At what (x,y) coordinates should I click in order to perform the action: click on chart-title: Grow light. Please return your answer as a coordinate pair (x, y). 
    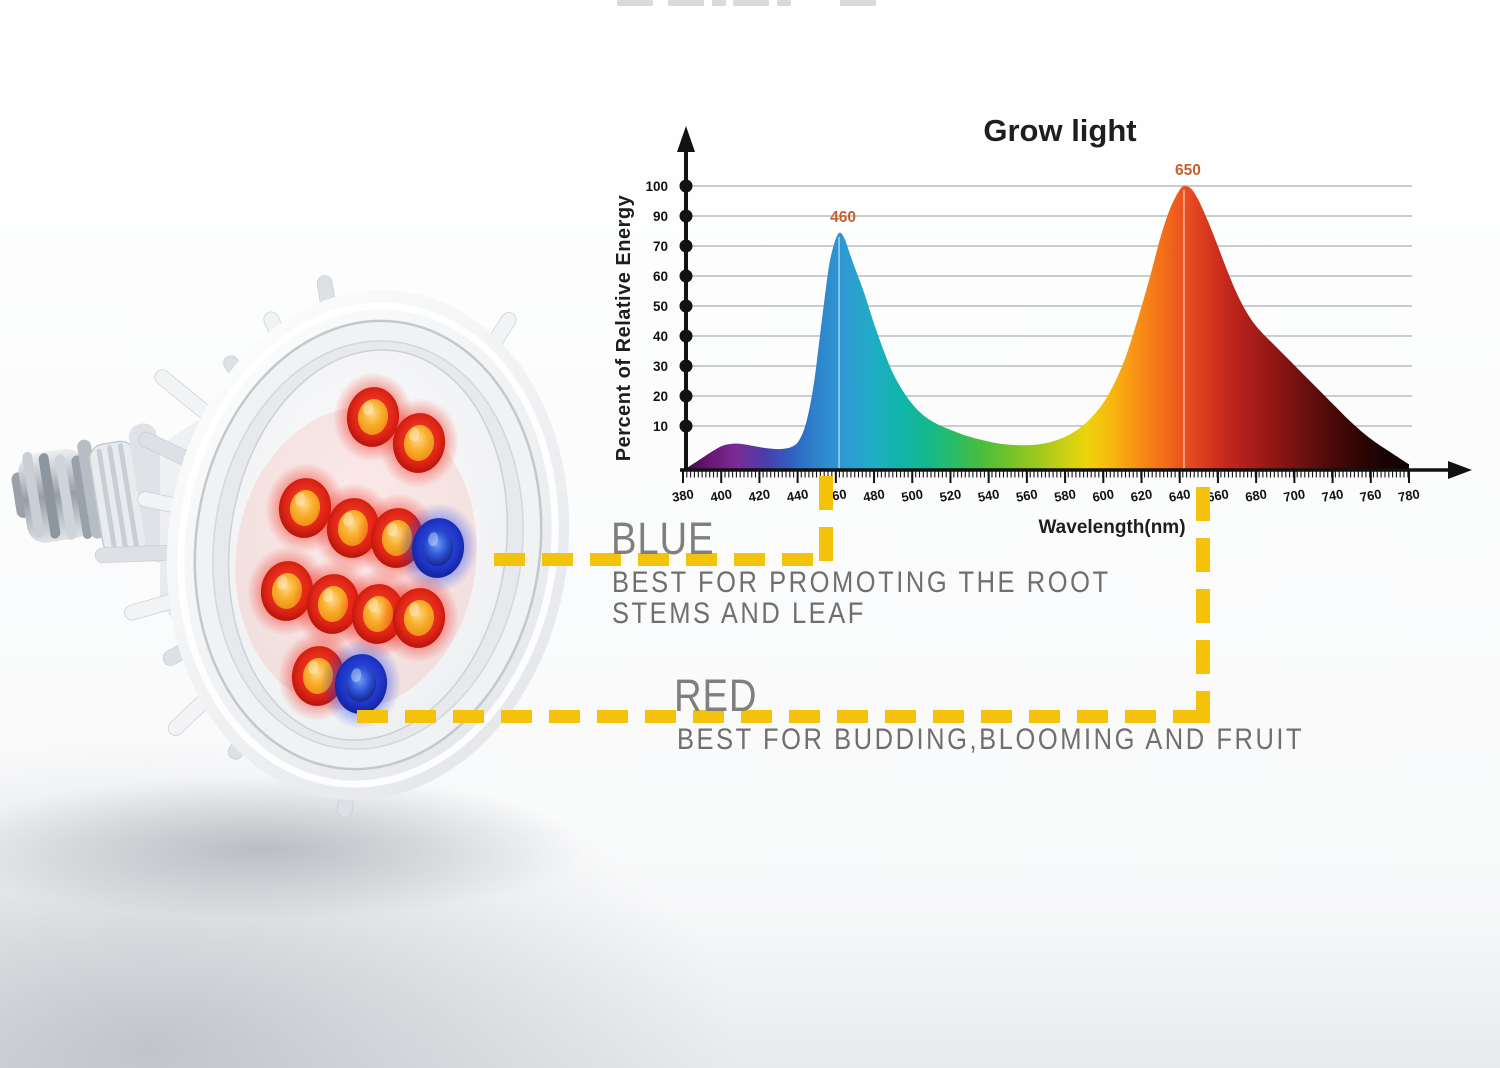
    Looking at the image, I should click on (1059, 130).